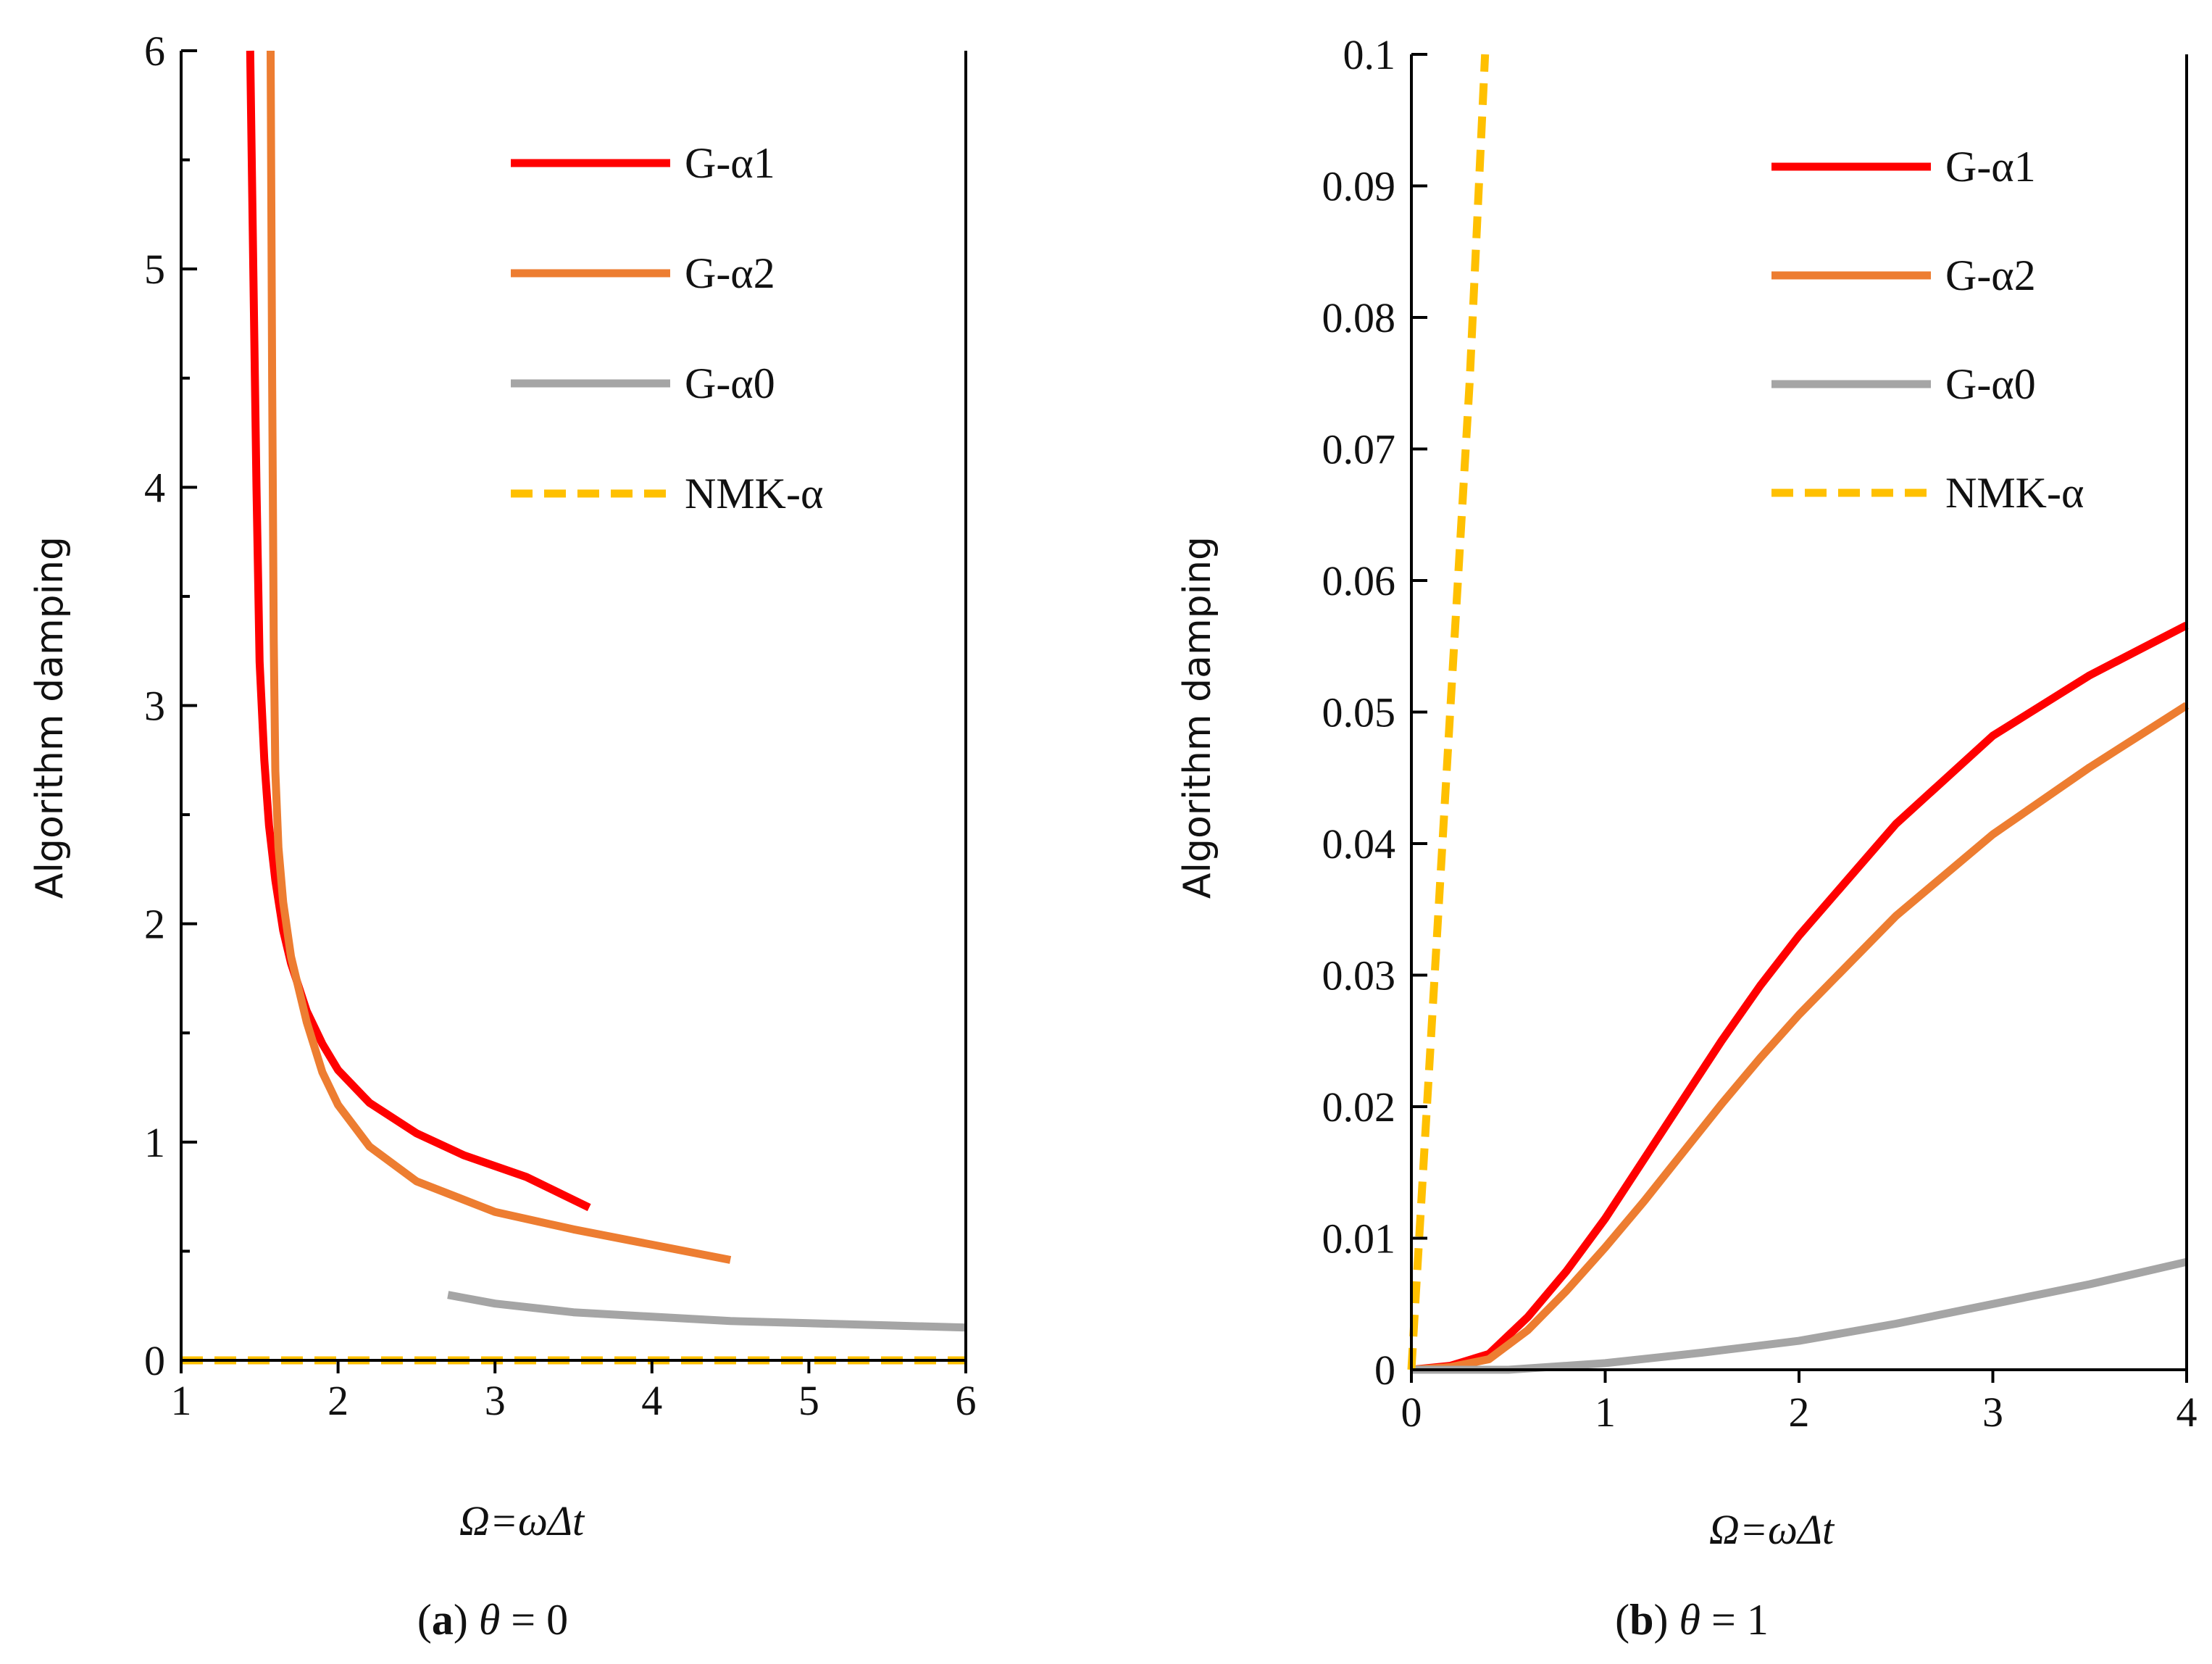 The width and height of the screenshot is (2212, 1664). What do you see at coordinates (154, 924) in the screenshot?
I see `y-tick-label-a-2: 2` at bounding box center [154, 924].